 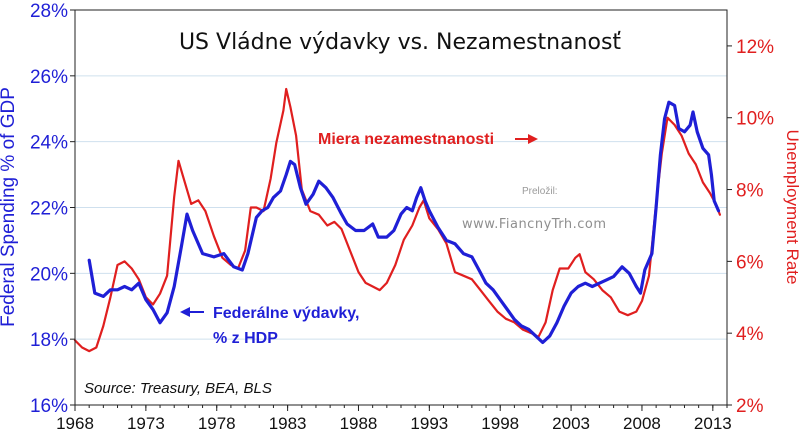 What do you see at coordinates (245, 338) in the screenshot?
I see `spending-annotation-line2: % z HDP` at bounding box center [245, 338].